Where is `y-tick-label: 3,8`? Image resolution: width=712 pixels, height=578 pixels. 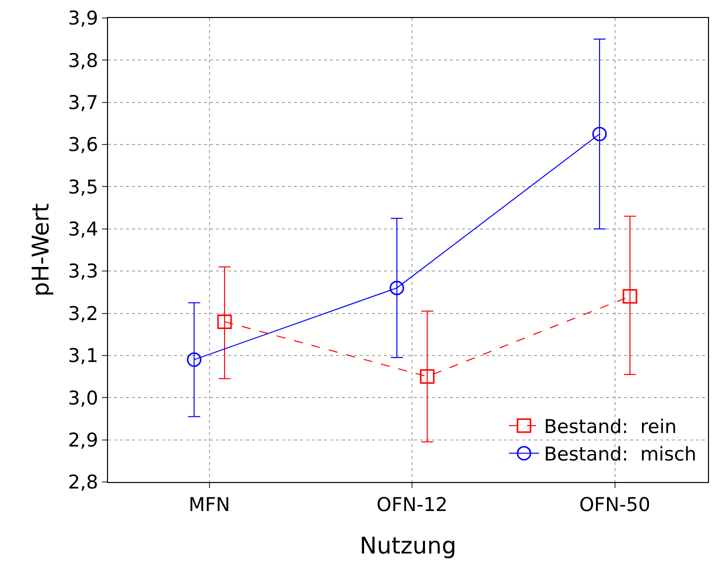
y-tick-label: 3,8 is located at coordinates (83, 61).